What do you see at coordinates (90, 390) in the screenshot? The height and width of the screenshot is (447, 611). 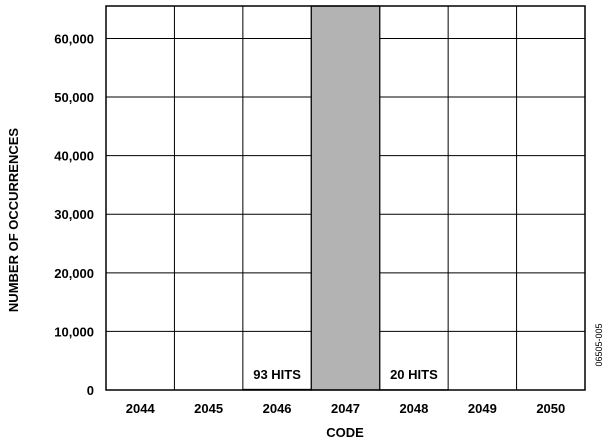 I see `y-tick-label: 0` at bounding box center [90, 390].